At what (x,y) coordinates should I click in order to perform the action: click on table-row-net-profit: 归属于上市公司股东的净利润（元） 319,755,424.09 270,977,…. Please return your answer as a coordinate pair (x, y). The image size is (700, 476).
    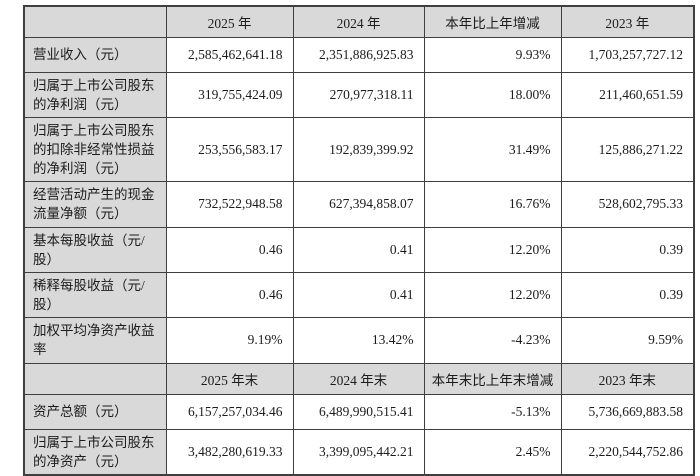
    Looking at the image, I should click on (359, 94).